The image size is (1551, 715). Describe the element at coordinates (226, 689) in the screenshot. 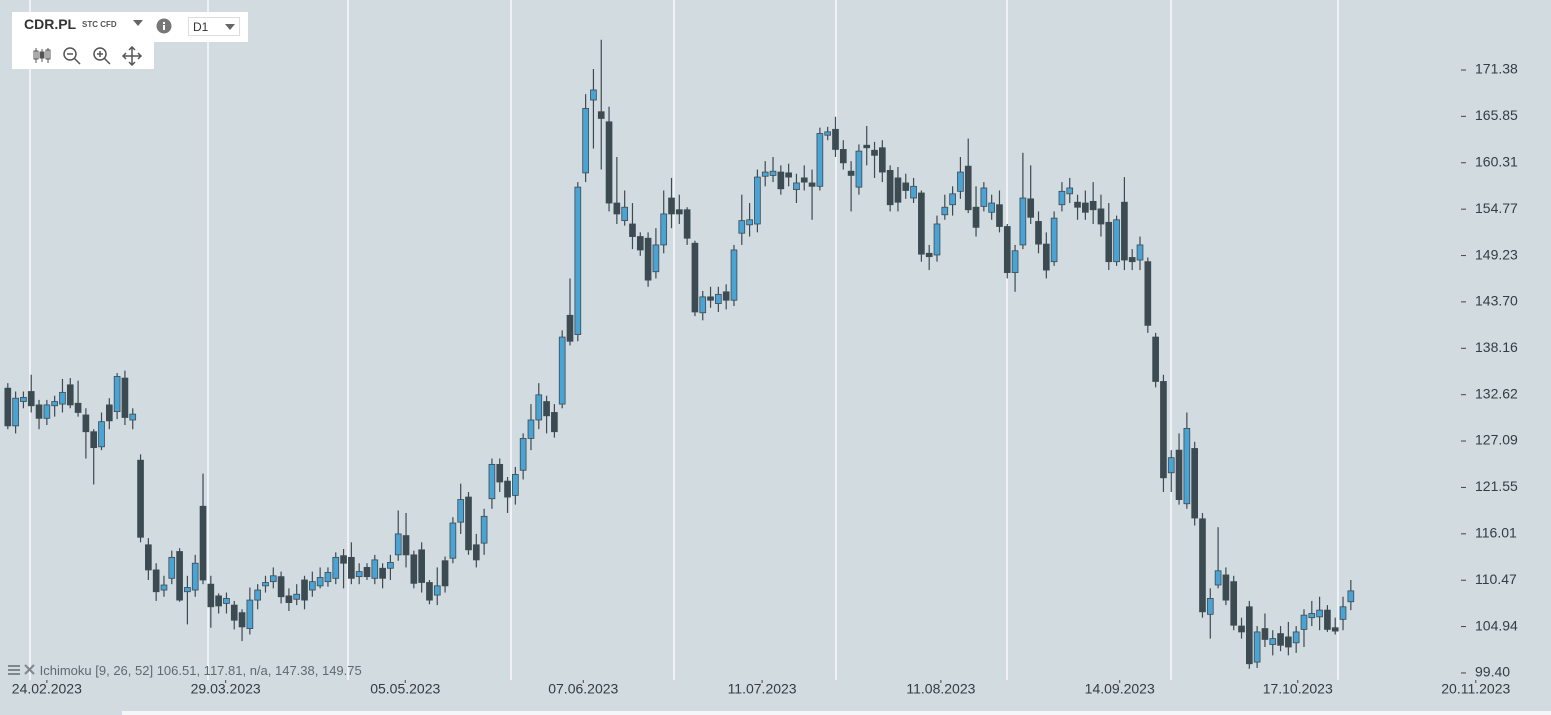

I see `x-tick-label: 29.03.2023` at that location.